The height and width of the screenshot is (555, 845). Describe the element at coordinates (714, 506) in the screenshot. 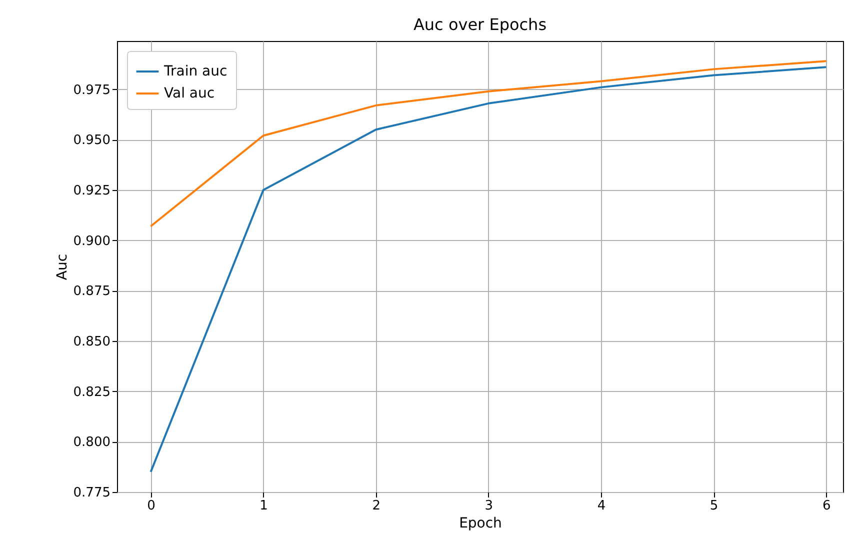

I see `x-tick-label: 5` at that location.